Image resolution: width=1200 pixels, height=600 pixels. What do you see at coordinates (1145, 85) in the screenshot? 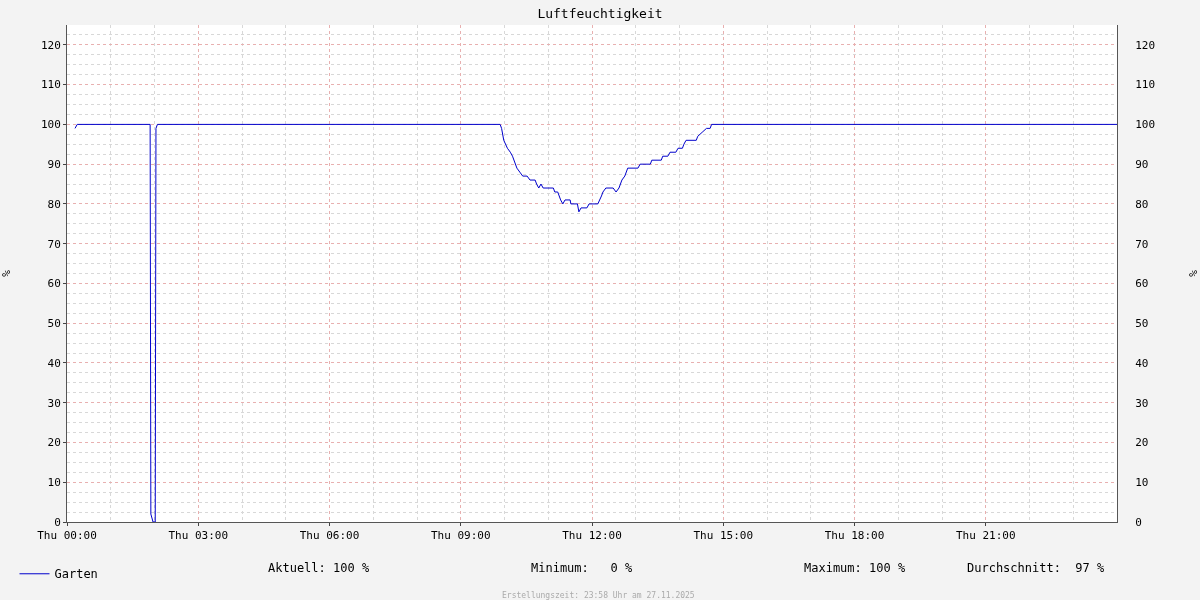
I see `y2-tick-label: 110` at bounding box center [1145, 85].